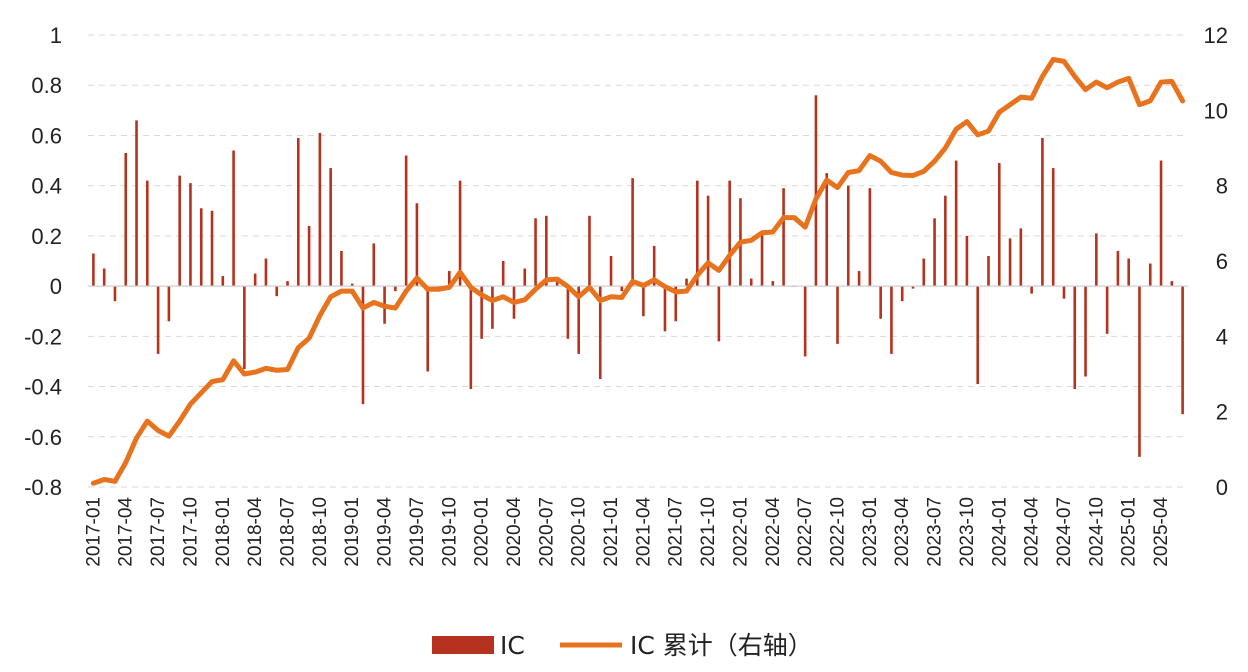  Describe the element at coordinates (1222, 412) in the screenshot. I see `y-right-tick-label: 2` at that location.